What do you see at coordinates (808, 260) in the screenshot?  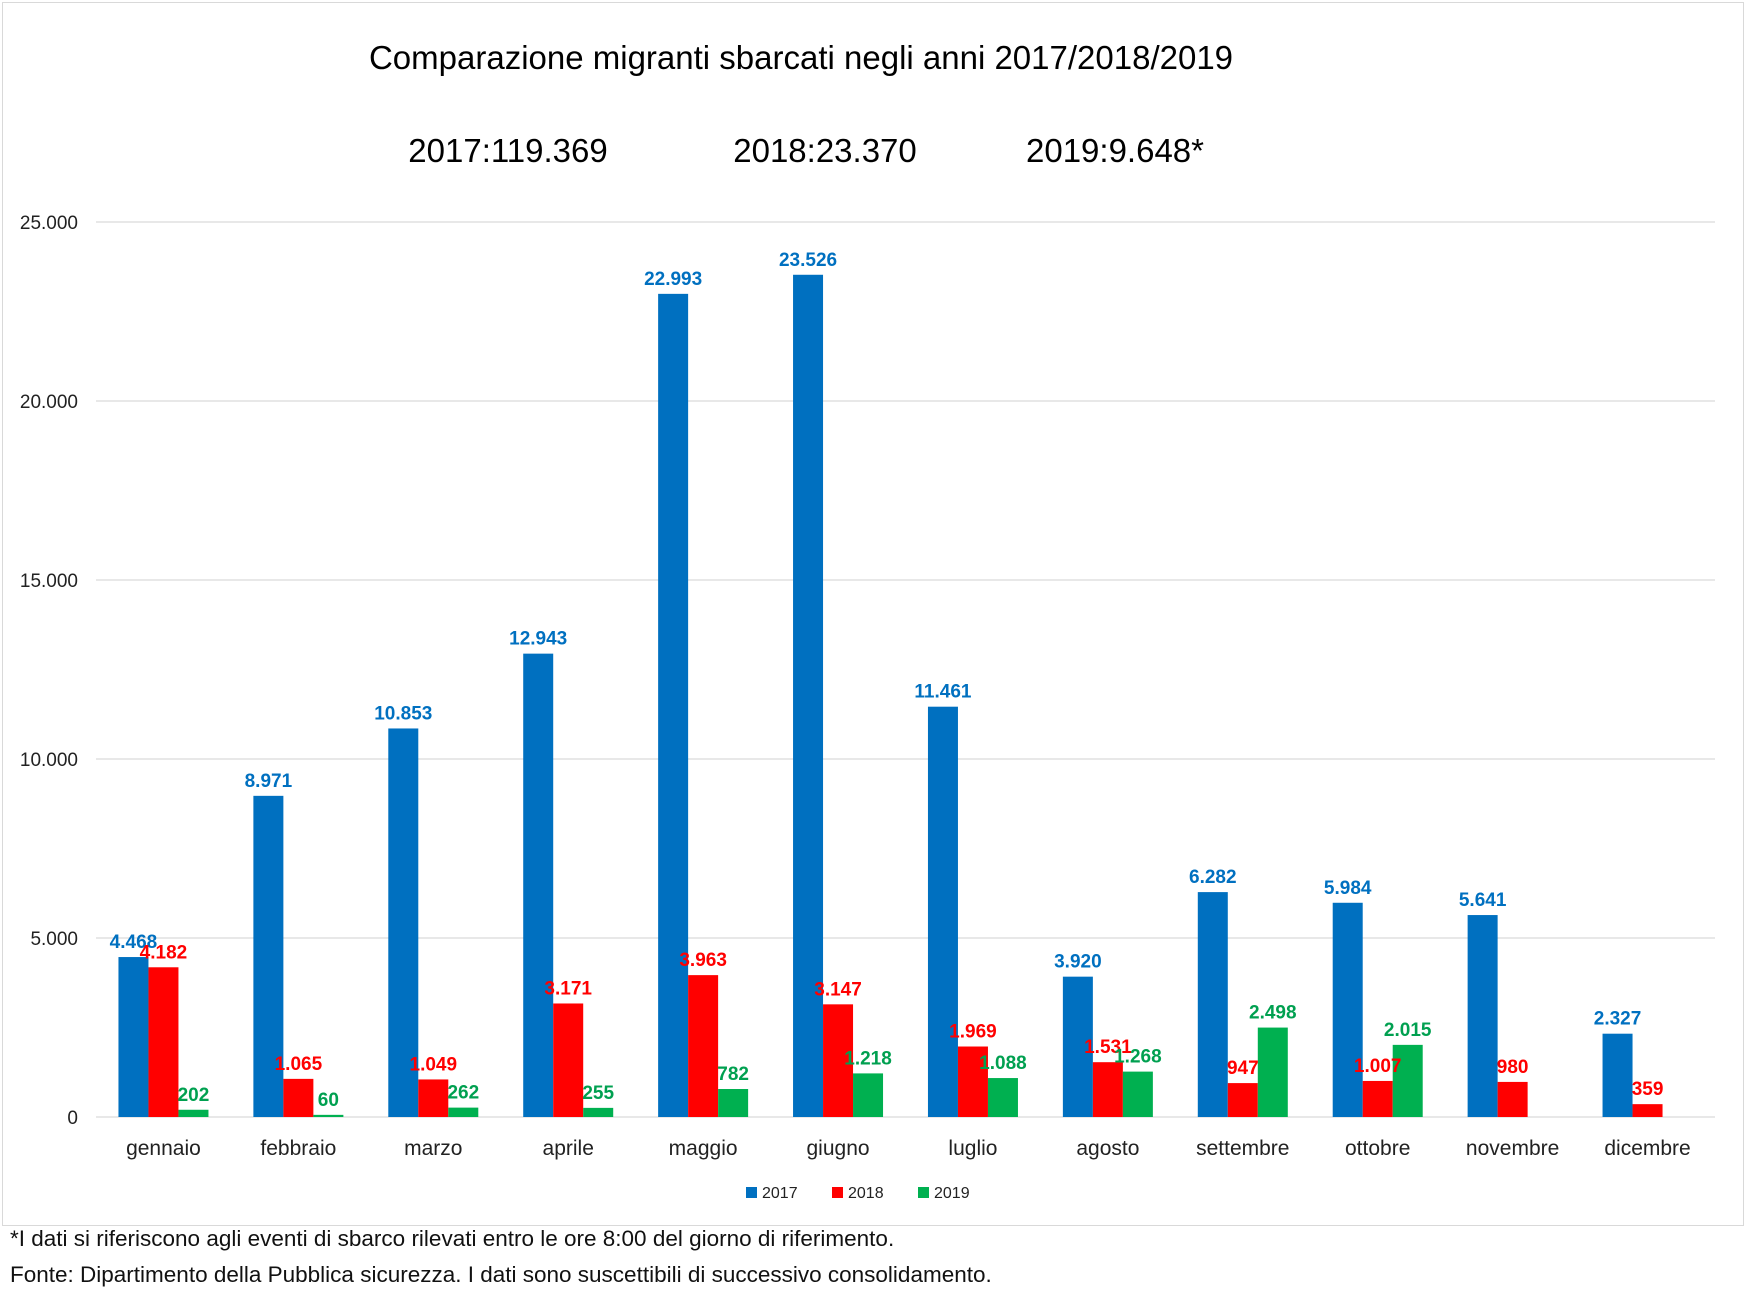 I see `data-label-2017: 23.526` at bounding box center [808, 260].